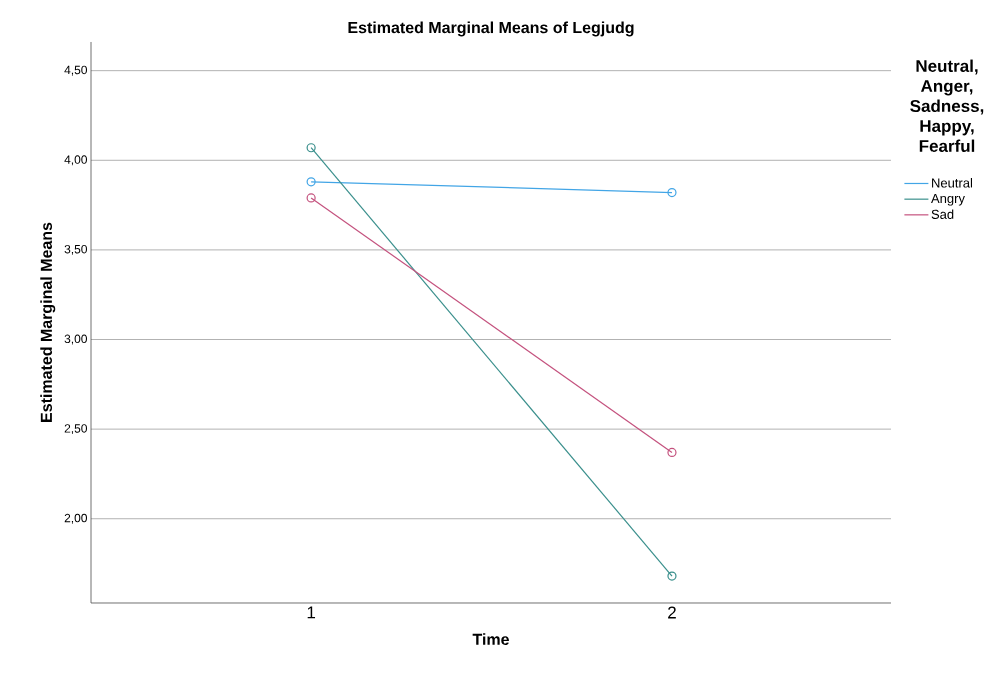 This screenshot has height=685, width=1007. I want to click on y-tick-label: 4,00, so click(76, 160).